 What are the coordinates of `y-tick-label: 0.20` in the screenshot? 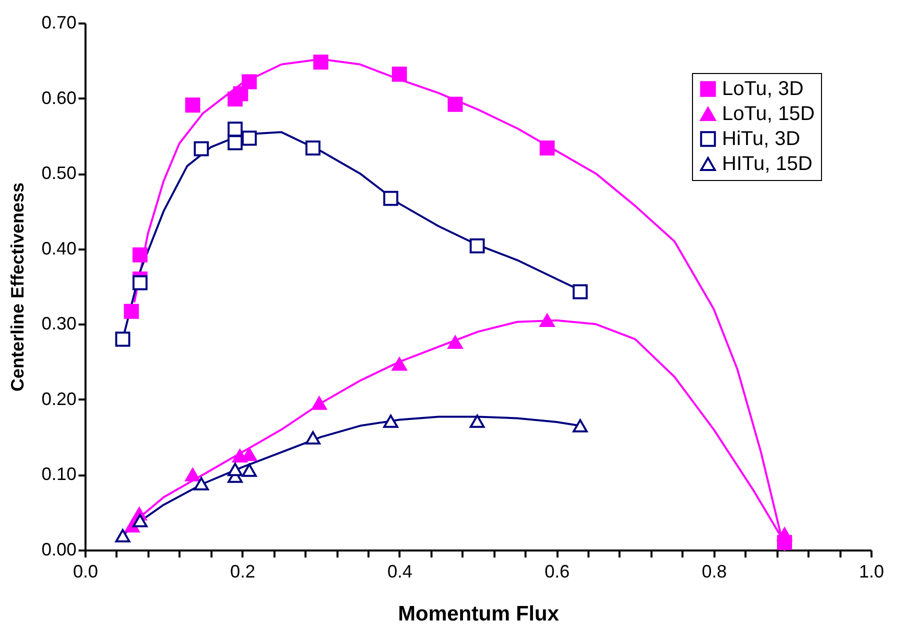 It's located at (58, 398).